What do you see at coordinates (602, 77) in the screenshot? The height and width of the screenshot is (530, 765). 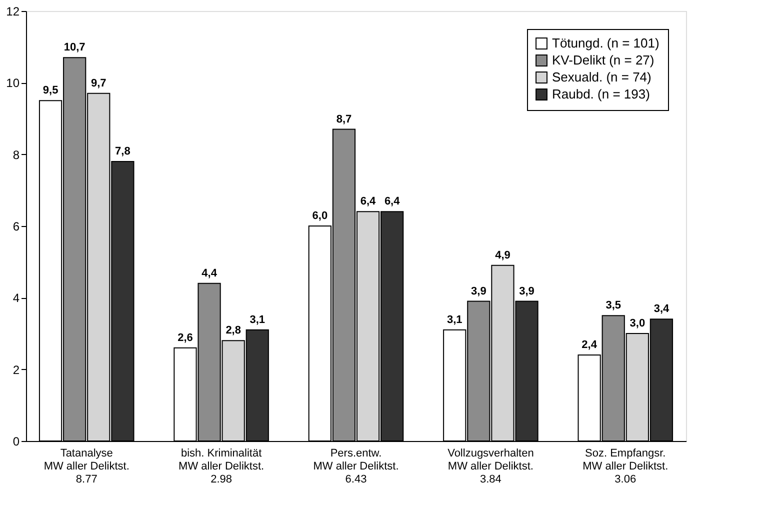 I see `legend-label: Sexuald. (n = 74)` at bounding box center [602, 77].